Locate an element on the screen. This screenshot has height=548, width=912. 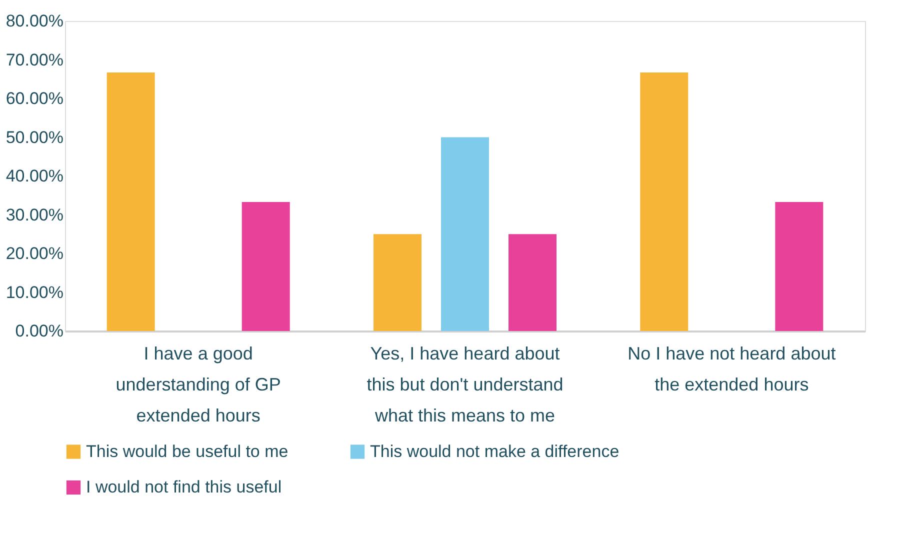
y-tick-label: 40.00% is located at coordinates (35, 176).